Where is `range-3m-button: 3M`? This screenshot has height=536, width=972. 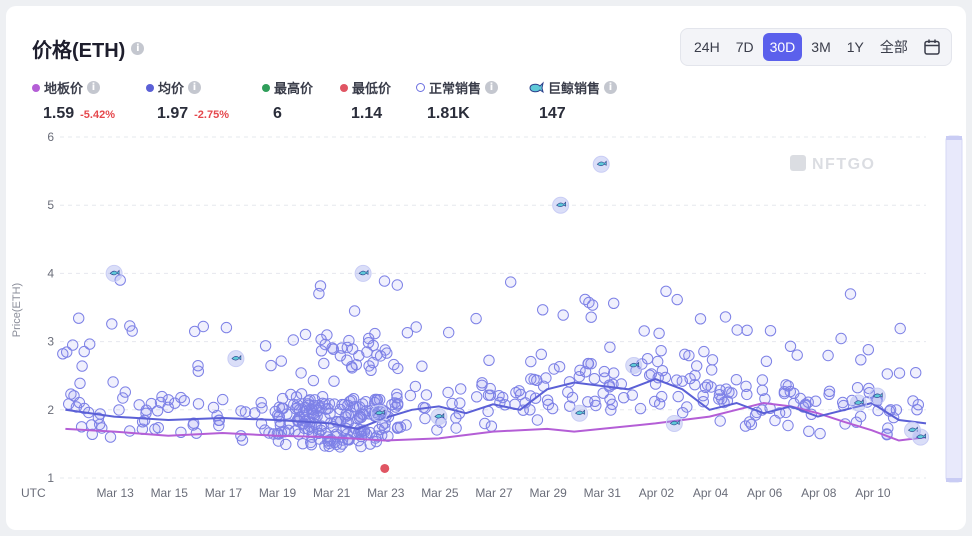 range-3m-button: 3M is located at coordinates (821, 47).